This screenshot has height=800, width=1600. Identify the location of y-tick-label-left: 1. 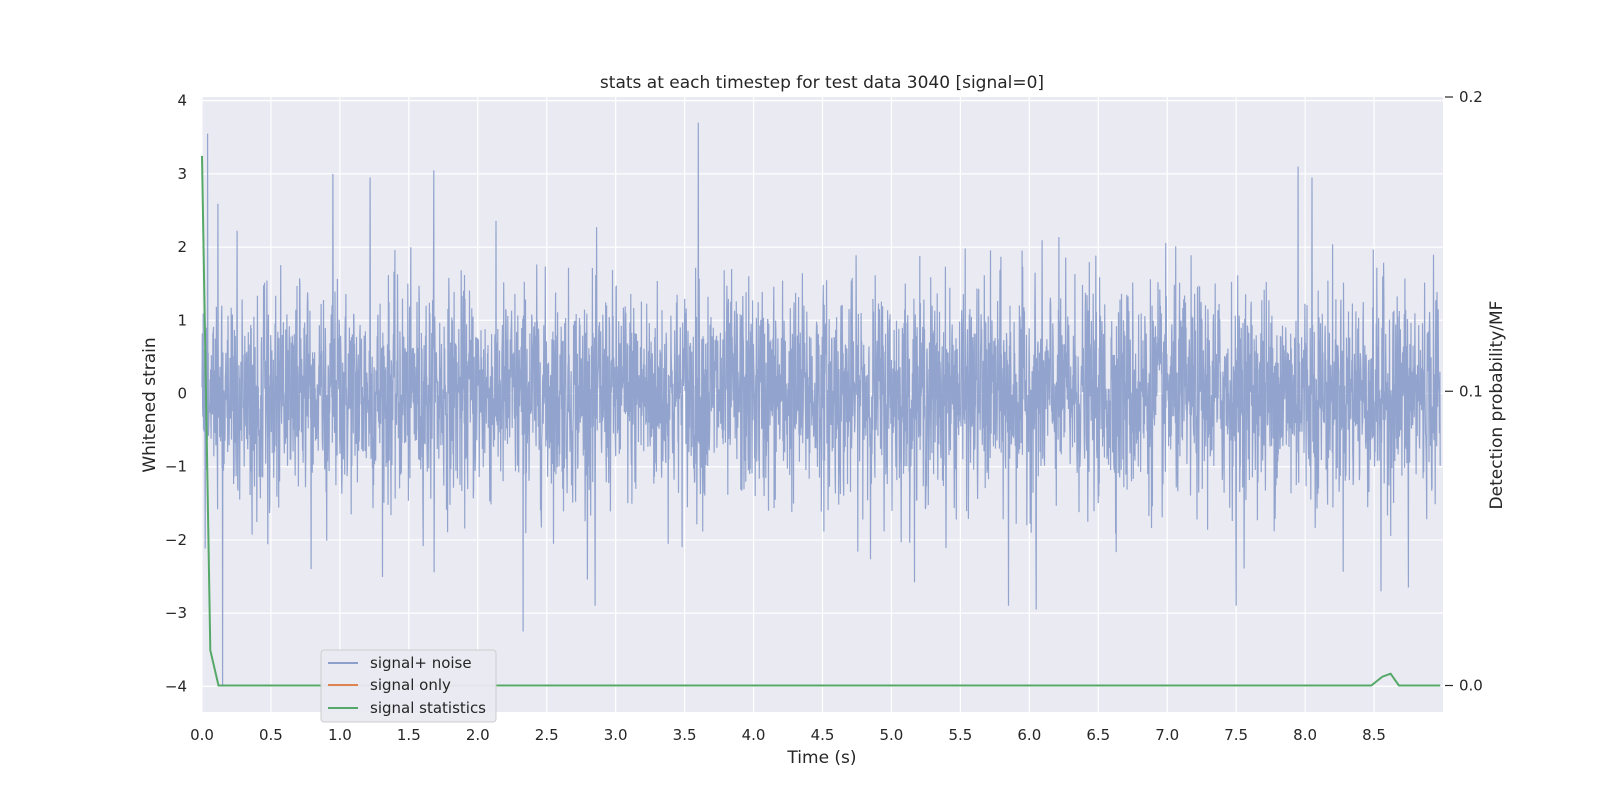
(182, 320).